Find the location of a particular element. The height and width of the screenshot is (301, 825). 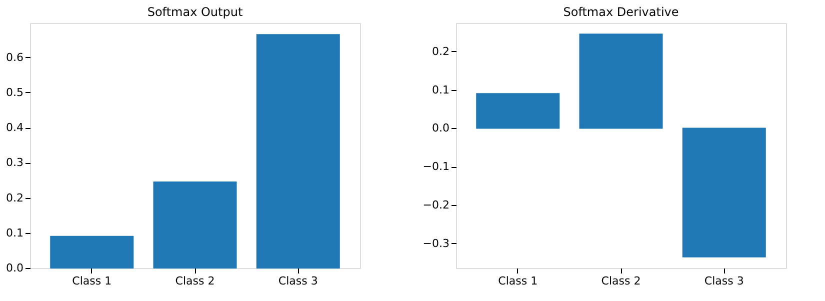

y-tick-label: −0.1 is located at coordinates (436, 167).